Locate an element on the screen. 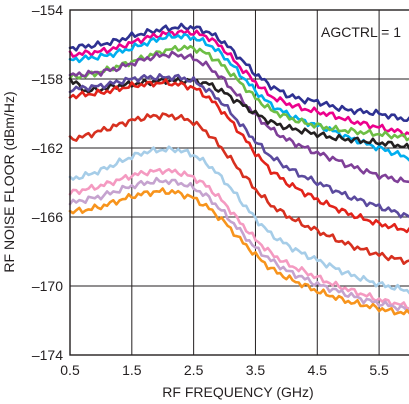  x-tick-label: 1.5 is located at coordinates (132, 370).